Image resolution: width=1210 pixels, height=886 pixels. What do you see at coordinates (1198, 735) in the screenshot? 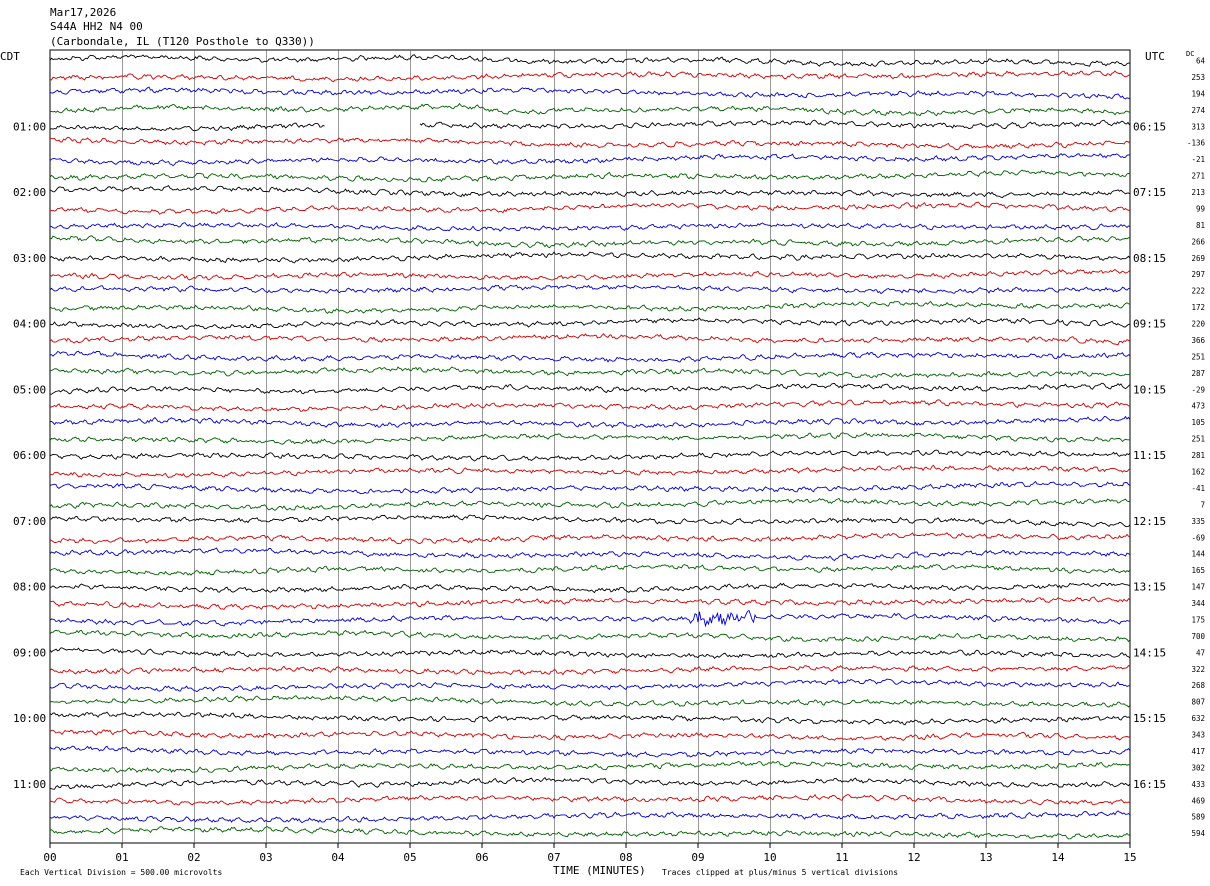
I see `dc-offset-label: 343` at bounding box center [1198, 735].